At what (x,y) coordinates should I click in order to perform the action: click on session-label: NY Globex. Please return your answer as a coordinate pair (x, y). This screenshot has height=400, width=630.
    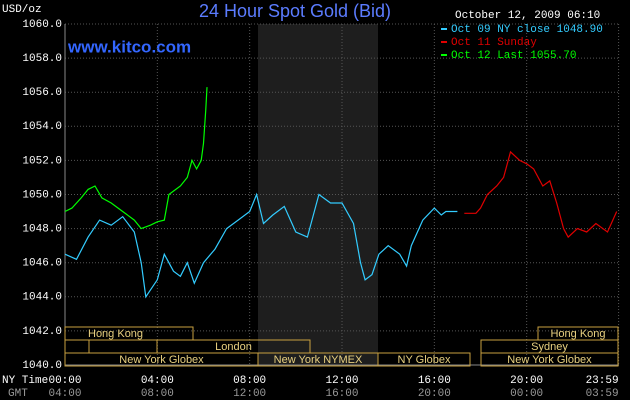
    Looking at the image, I should click on (424, 360).